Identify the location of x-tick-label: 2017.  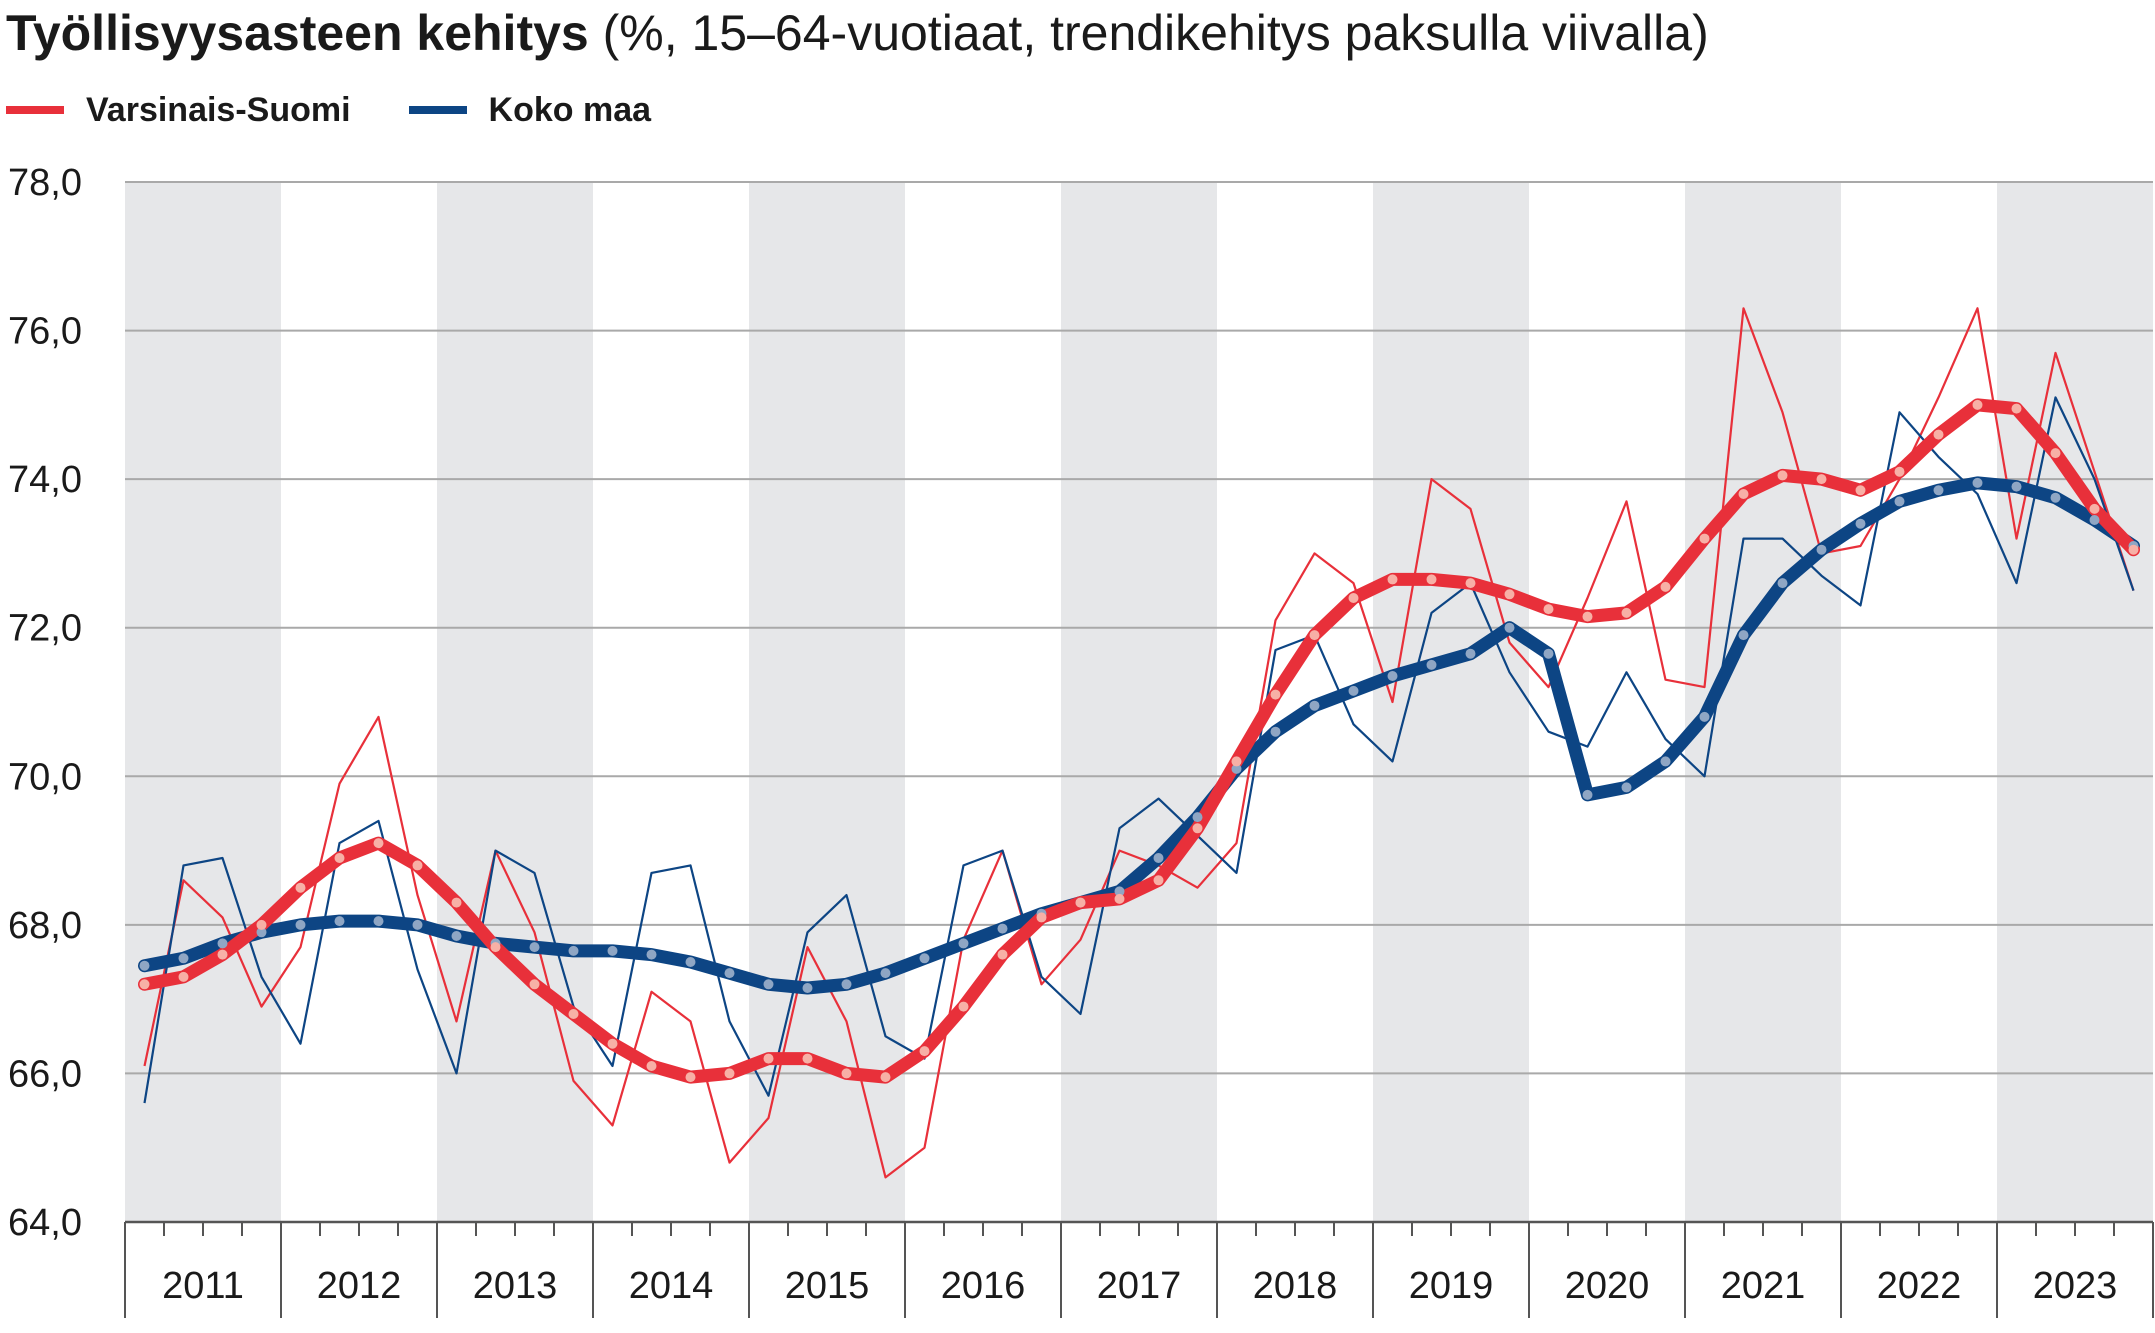
(1139, 1286).